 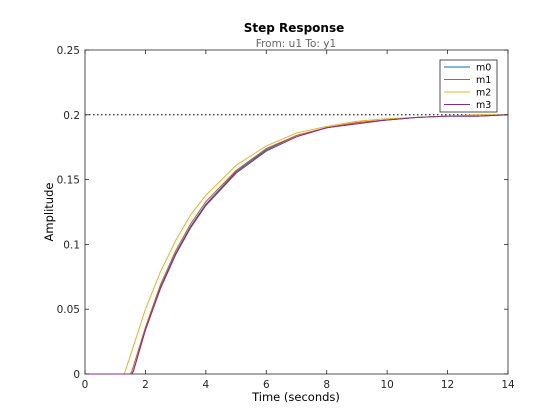 What do you see at coordinates (483, 93) in the screenshot?
I see `legend-label-m2: m2` at bounding box center [483, 93].